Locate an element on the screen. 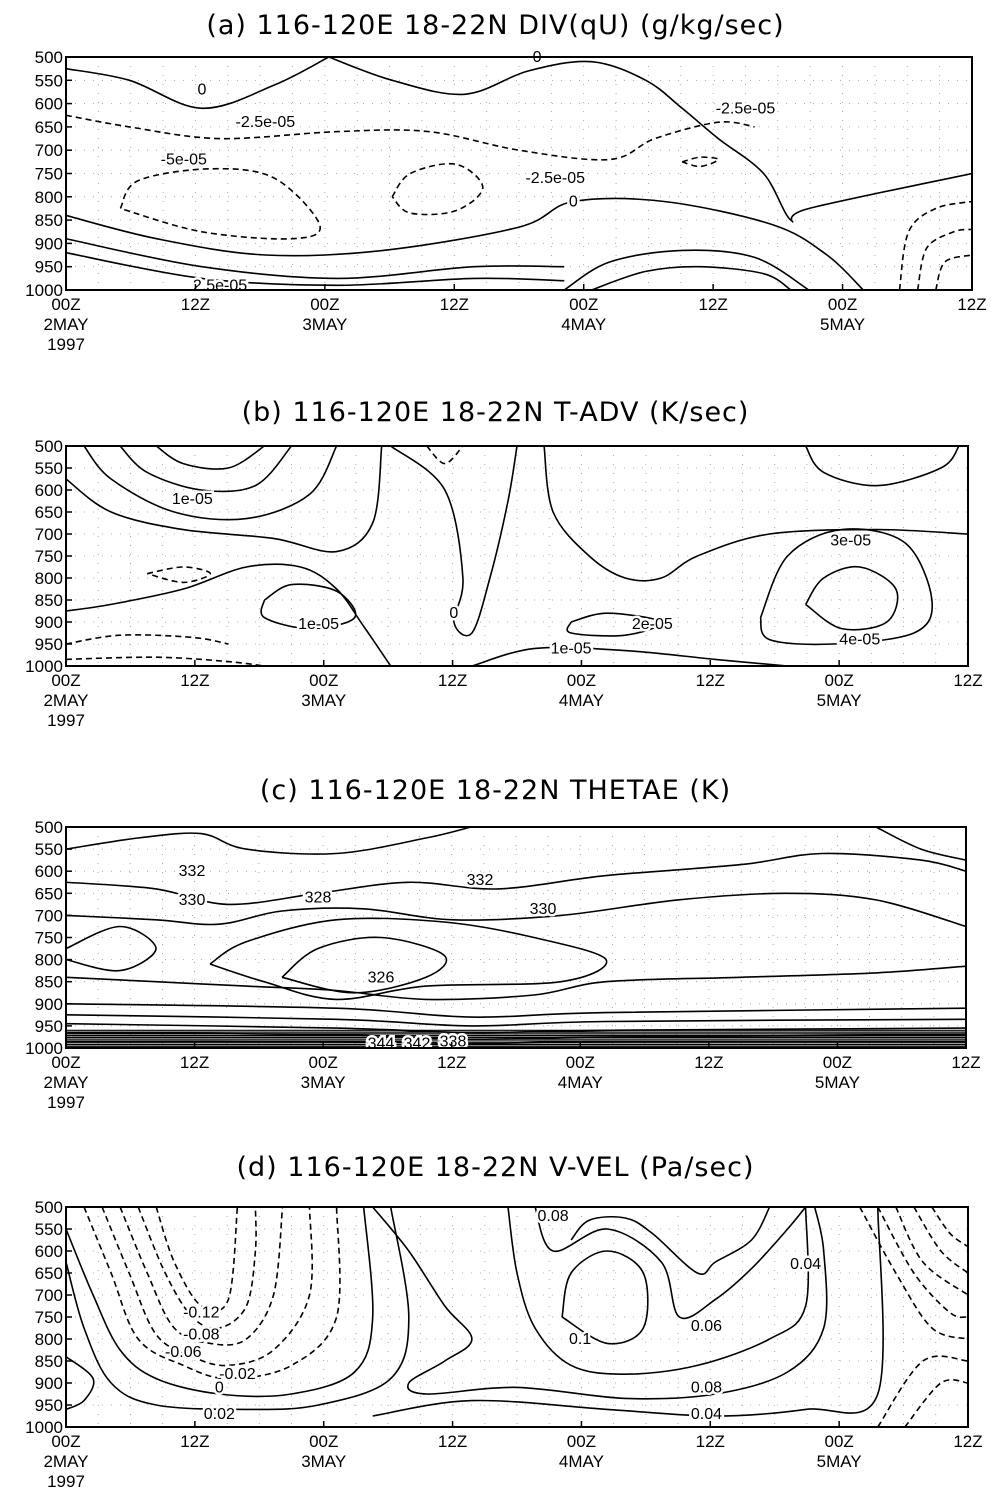 Image resolution: width=991 pixels, height=1503 pixels. contour-label: -0.02 is located at coordinates (237, 1374).